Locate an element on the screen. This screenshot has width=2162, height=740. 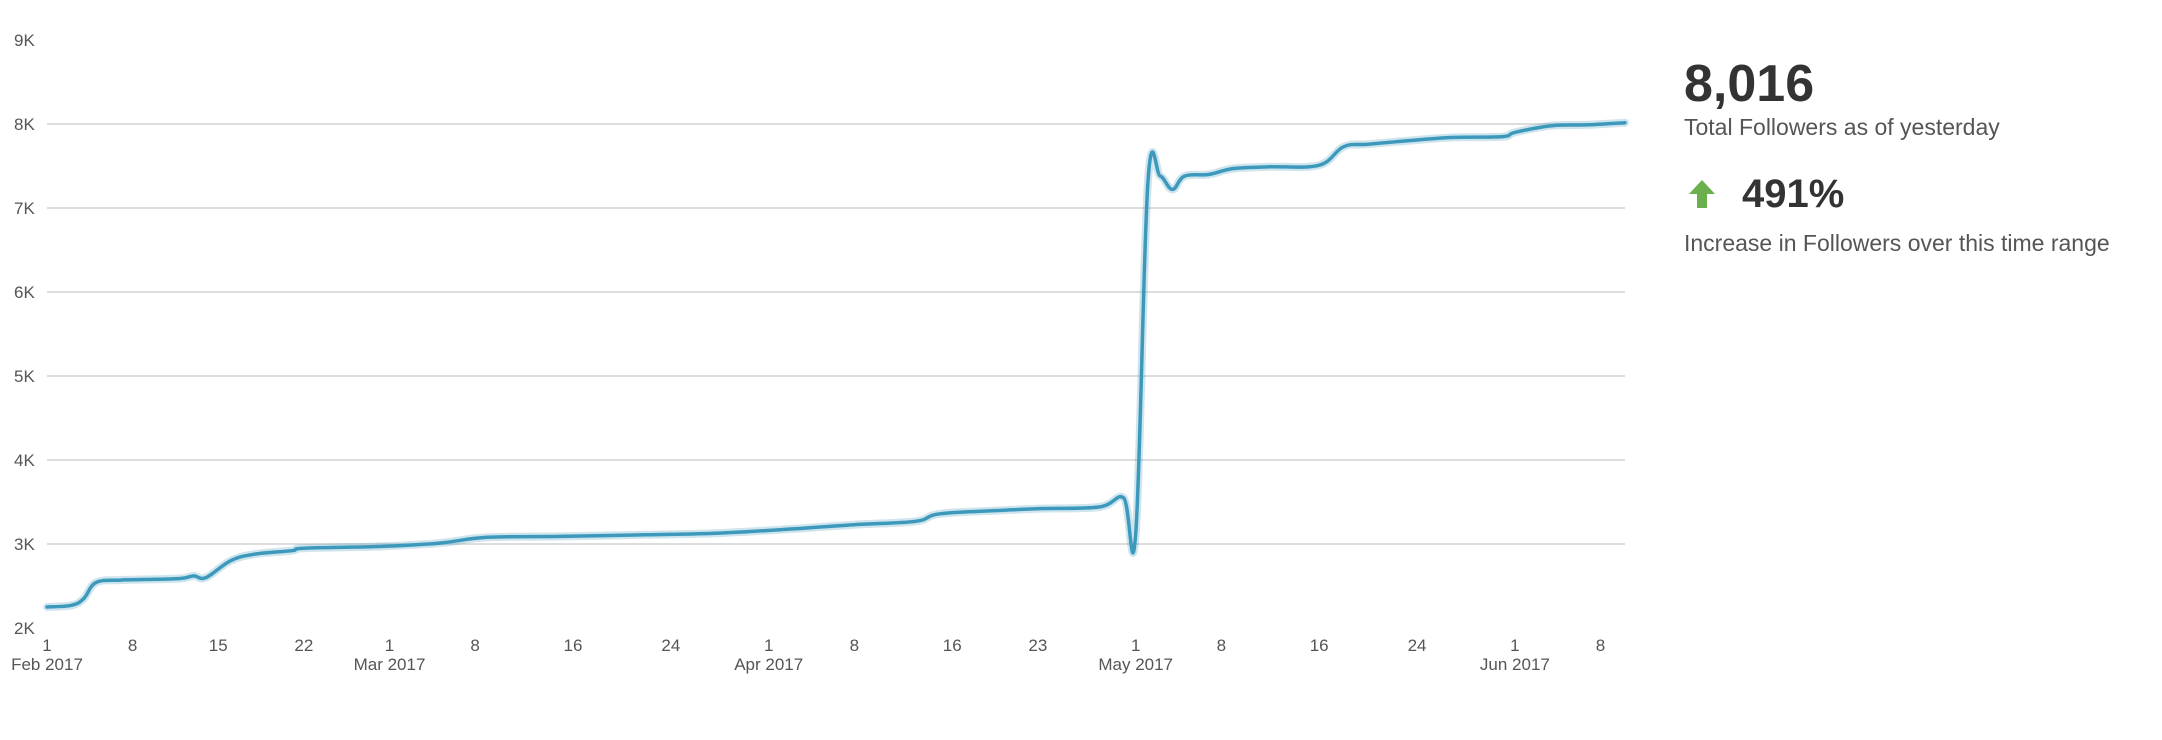
follower-increase-value: 491% is located at coordinates (1793, 193).